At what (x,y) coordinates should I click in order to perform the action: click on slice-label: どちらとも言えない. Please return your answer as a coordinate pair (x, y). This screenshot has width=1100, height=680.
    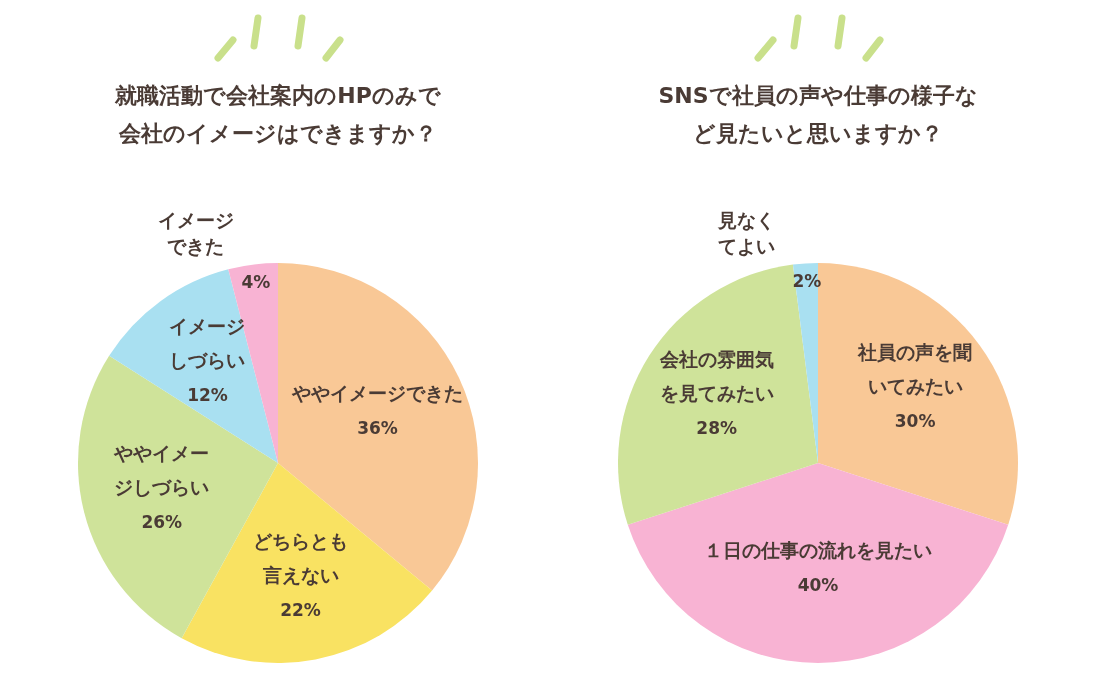
    Looking at the image, I should click on (300, 557).